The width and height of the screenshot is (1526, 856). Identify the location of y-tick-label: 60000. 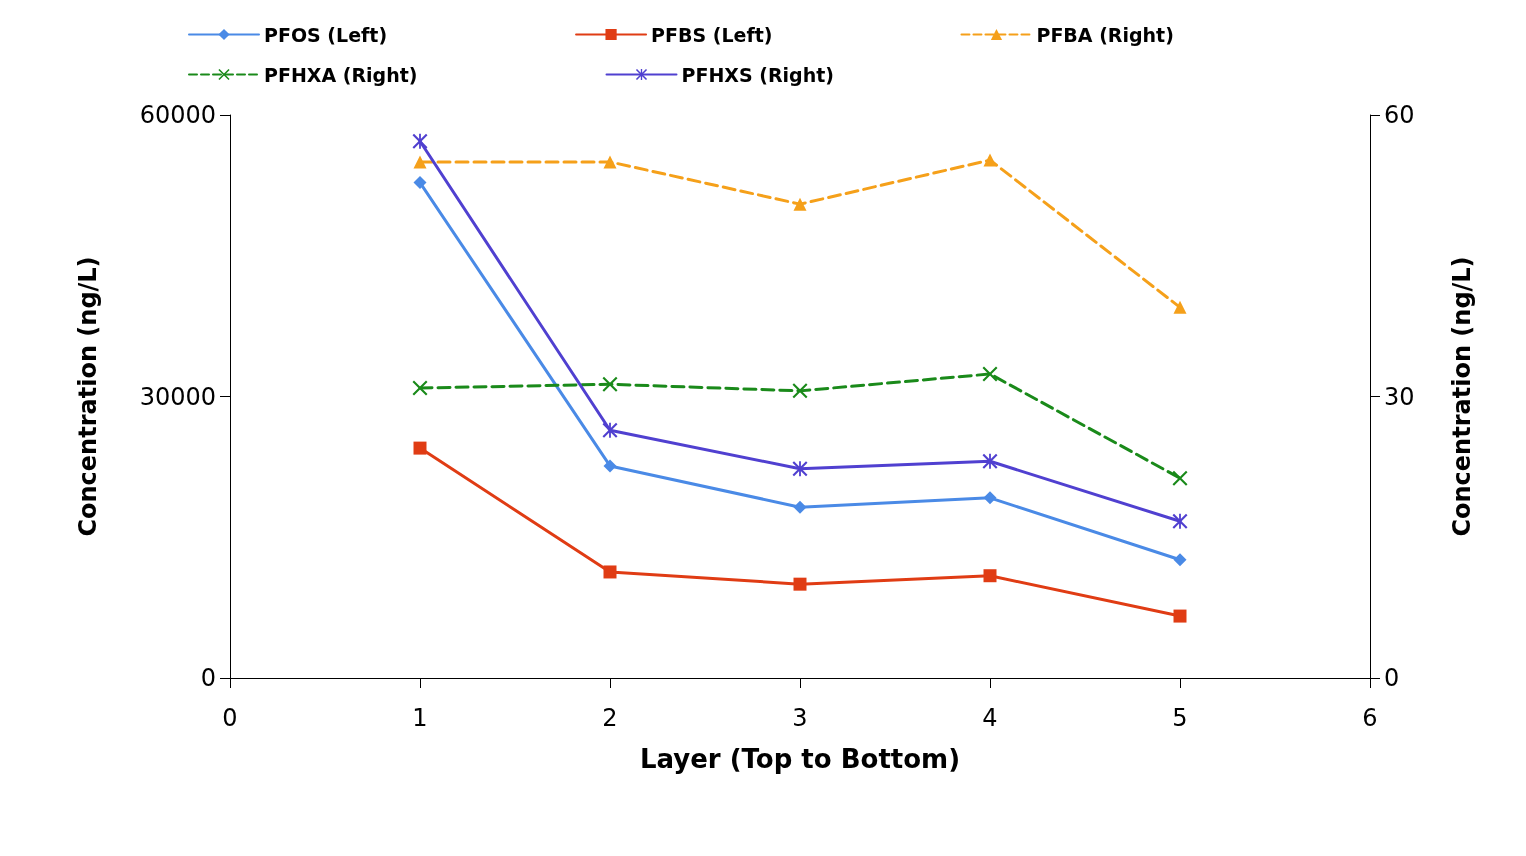
(177, 115).